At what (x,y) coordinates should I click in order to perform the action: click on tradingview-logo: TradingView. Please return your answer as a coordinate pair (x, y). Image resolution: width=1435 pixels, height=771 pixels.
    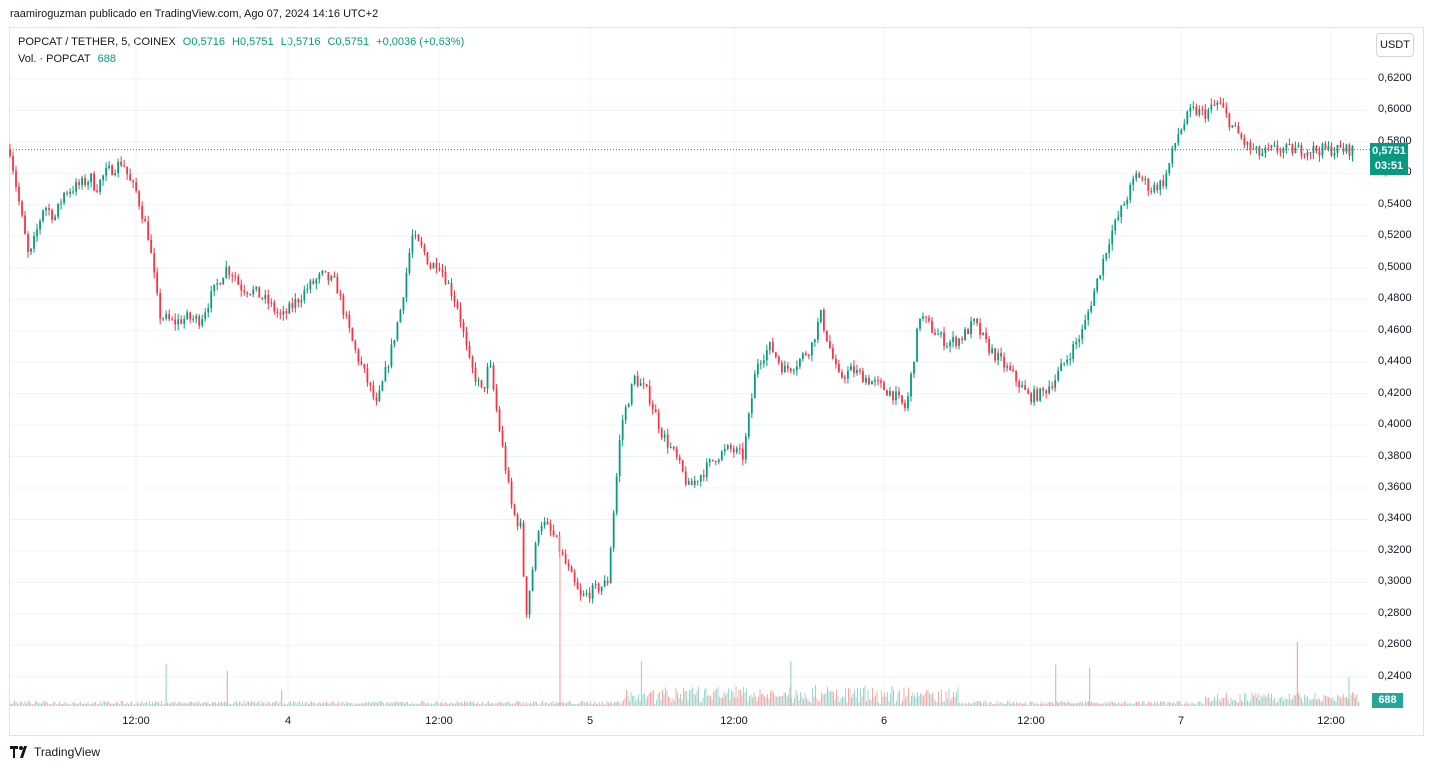
    Looking at the image, I should click on (55, 752).